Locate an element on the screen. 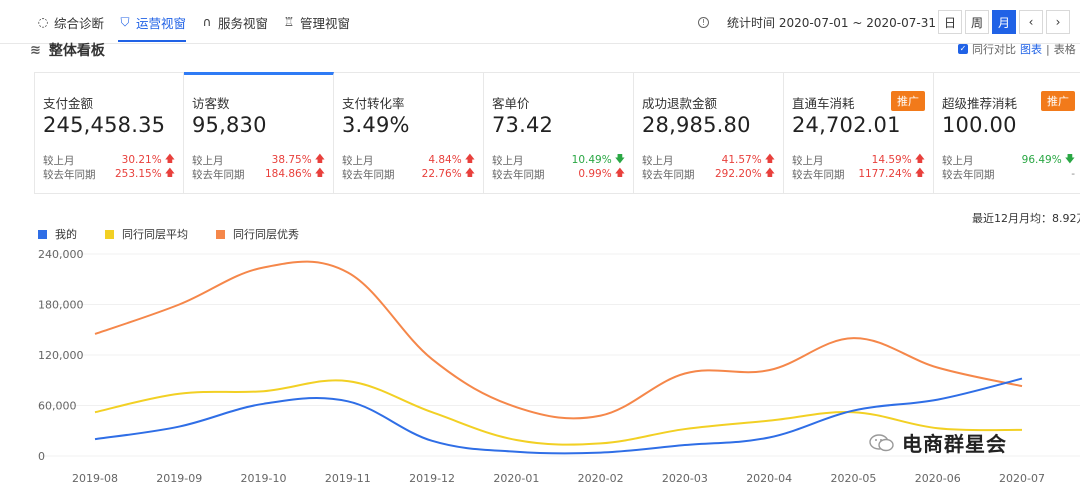  card-title: 客单价 is located at coordinates (511, 103).